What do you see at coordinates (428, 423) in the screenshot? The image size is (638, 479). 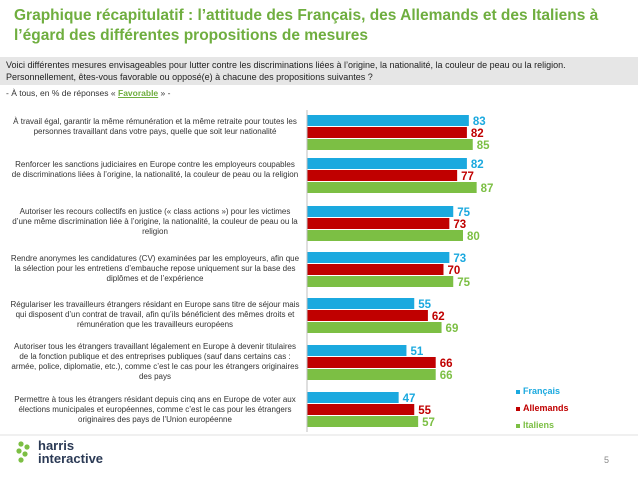 I see `data-label: 57` at bounding box center [428, 423].